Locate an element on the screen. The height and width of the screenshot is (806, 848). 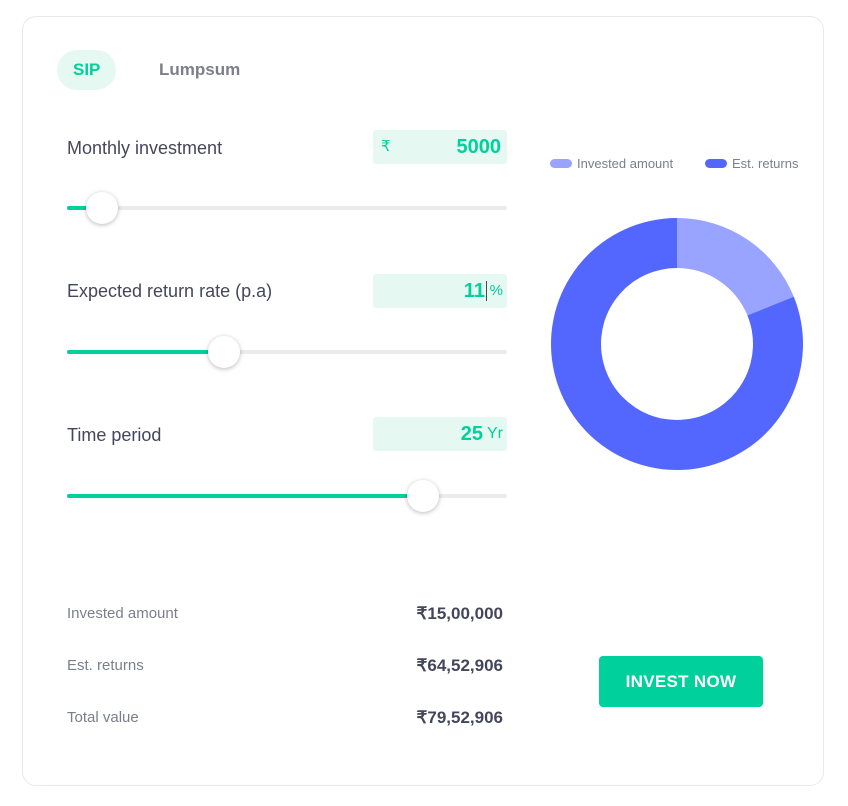
time-period-slider is located at coordinates (287, 496).